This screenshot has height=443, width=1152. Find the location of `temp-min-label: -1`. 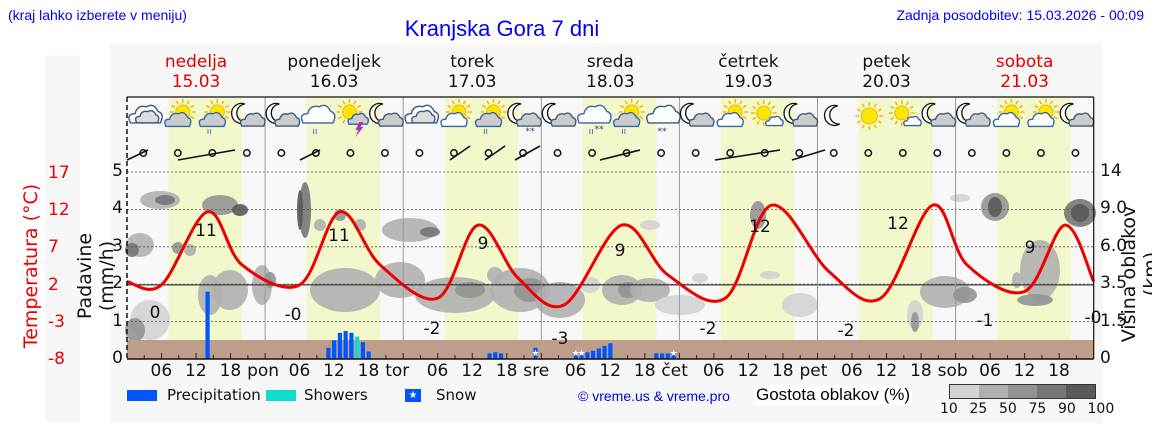

temp-min-label: -1 is located at coordinates (985, 321).